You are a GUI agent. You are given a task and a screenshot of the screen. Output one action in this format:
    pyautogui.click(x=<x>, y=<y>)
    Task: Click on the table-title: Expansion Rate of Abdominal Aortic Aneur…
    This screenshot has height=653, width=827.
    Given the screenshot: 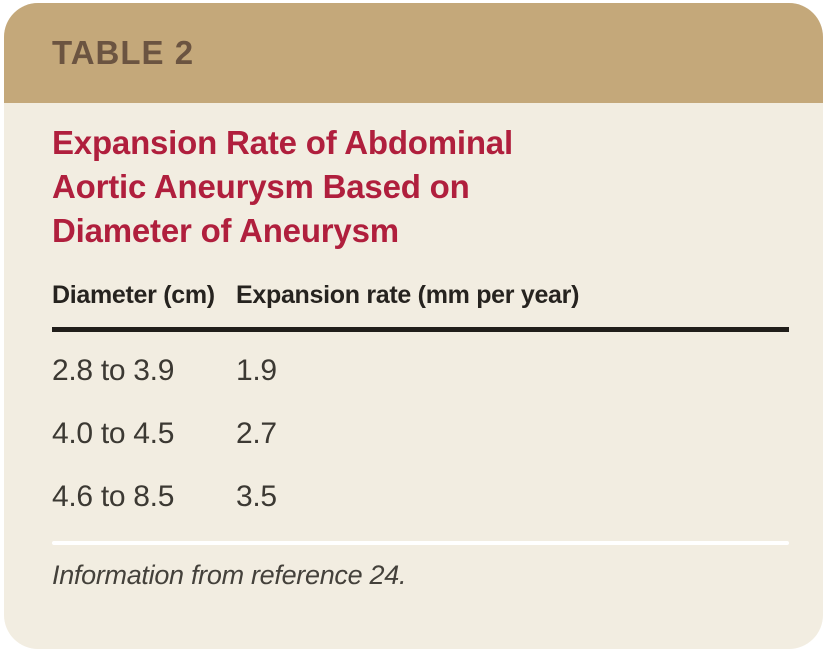 What is the action you would take?
    pyautogui.click(x=282, y=186)
    